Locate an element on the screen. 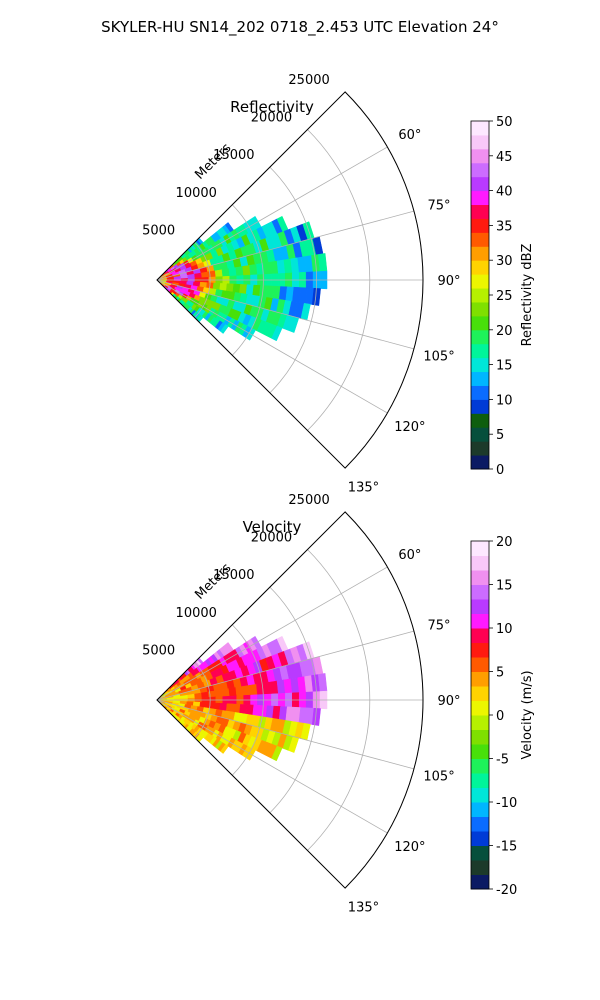 Image resolution: width=600 pixels, height=1000 pixels. colorbar-tick-label: 45 is located at coordinates (504, 157).